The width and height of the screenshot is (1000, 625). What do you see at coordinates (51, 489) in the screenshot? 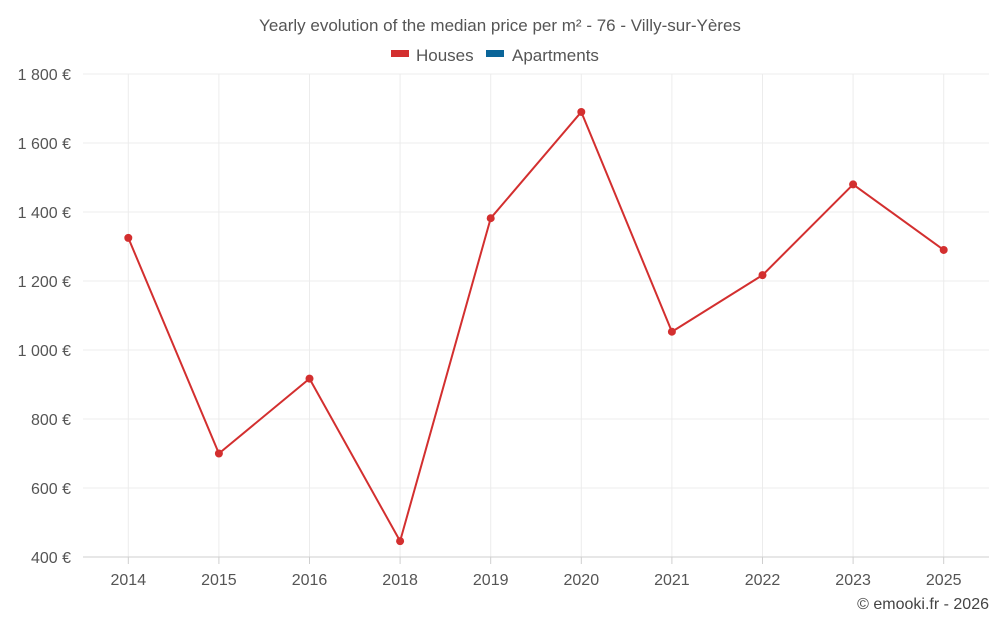
I see `y-tick-label: 600 €` at bounding box center [51, 489].